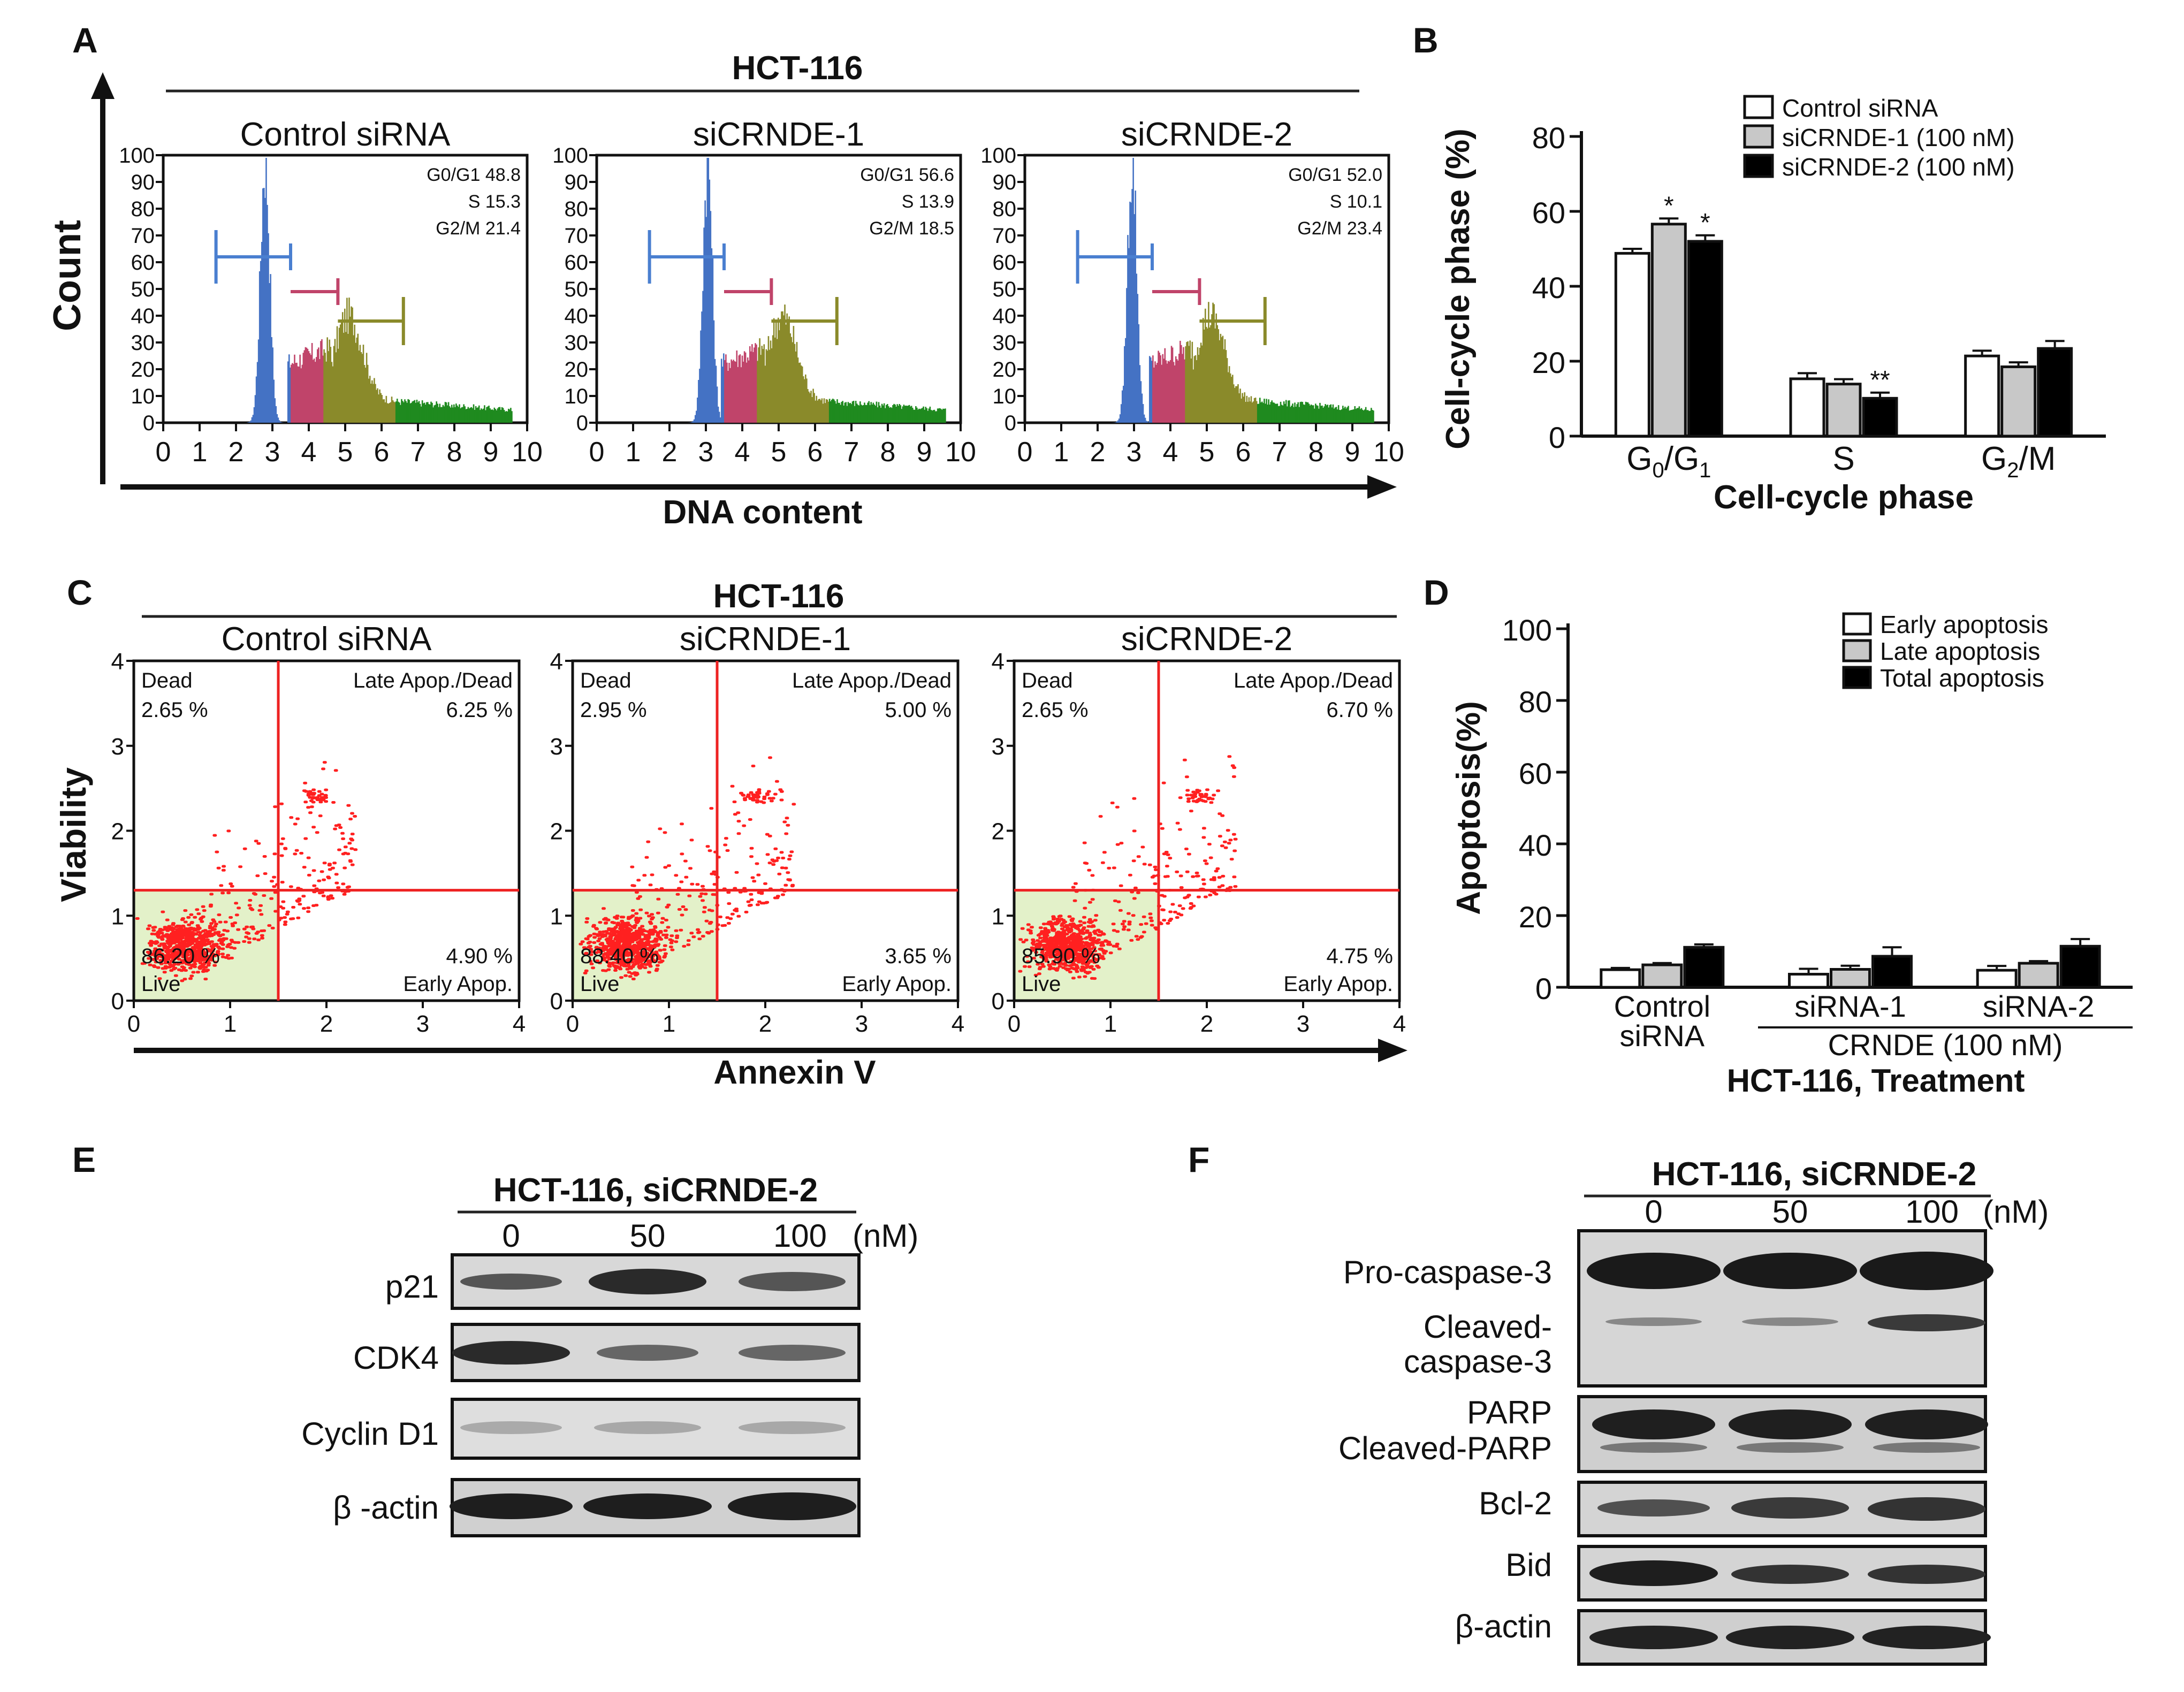 The image size is (2184, 1692). Describe the element at coordinates (918, 710) in the screenshot. I see `quadrant-late-value: 5.00 %` at that location.